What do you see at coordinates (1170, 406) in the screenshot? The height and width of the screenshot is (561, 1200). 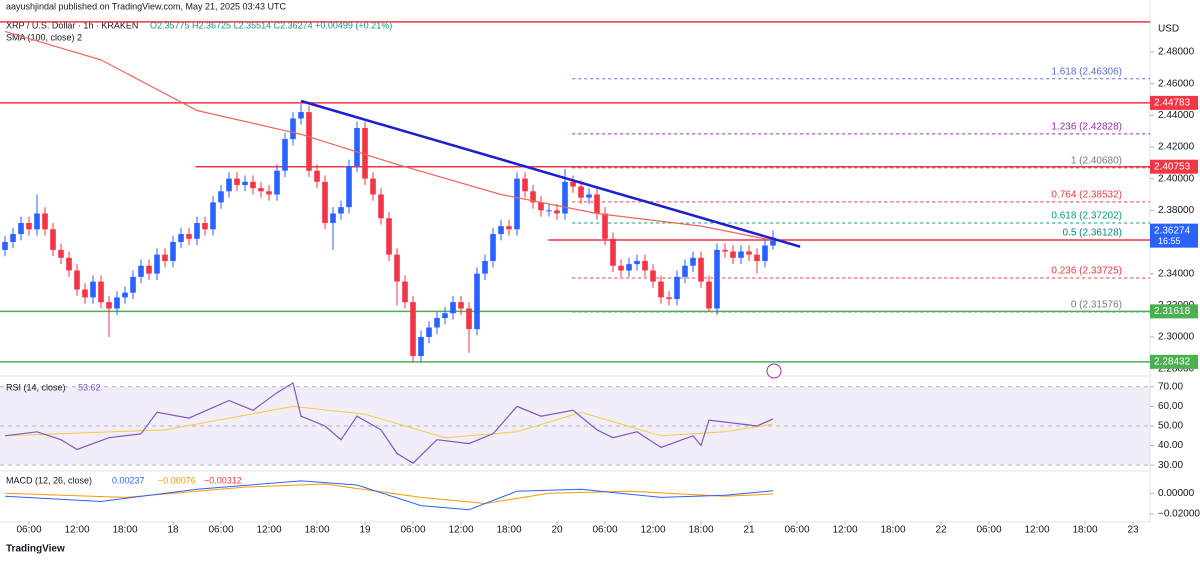 I see `rsi-tick-label: 60.00` at bounding box center [1170, 406].